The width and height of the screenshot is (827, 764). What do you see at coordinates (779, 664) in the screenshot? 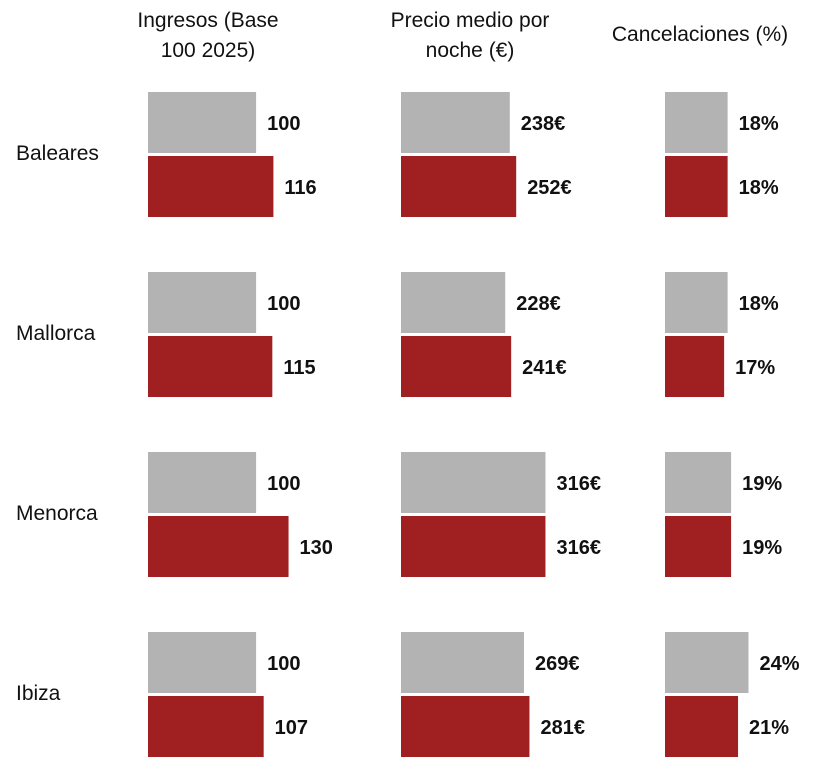
I see `value-label: 24%` at bounding box center [779, 664].